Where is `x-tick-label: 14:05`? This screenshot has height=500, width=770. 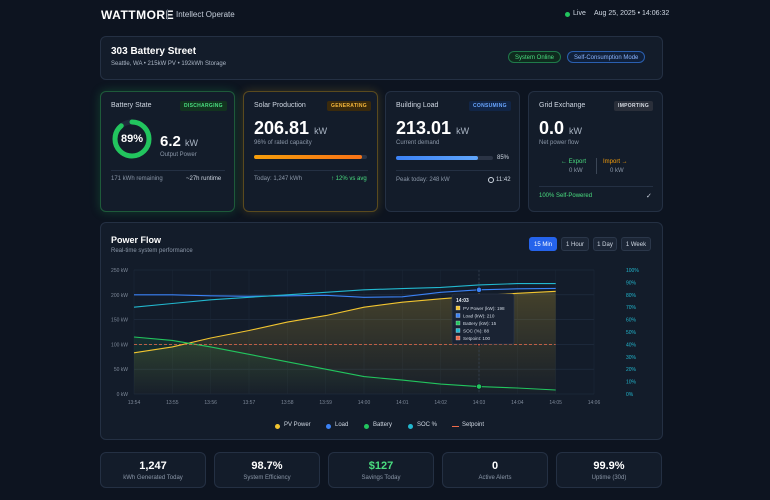 x-tick-label: 14:05 is located at coordinates (555, 403).